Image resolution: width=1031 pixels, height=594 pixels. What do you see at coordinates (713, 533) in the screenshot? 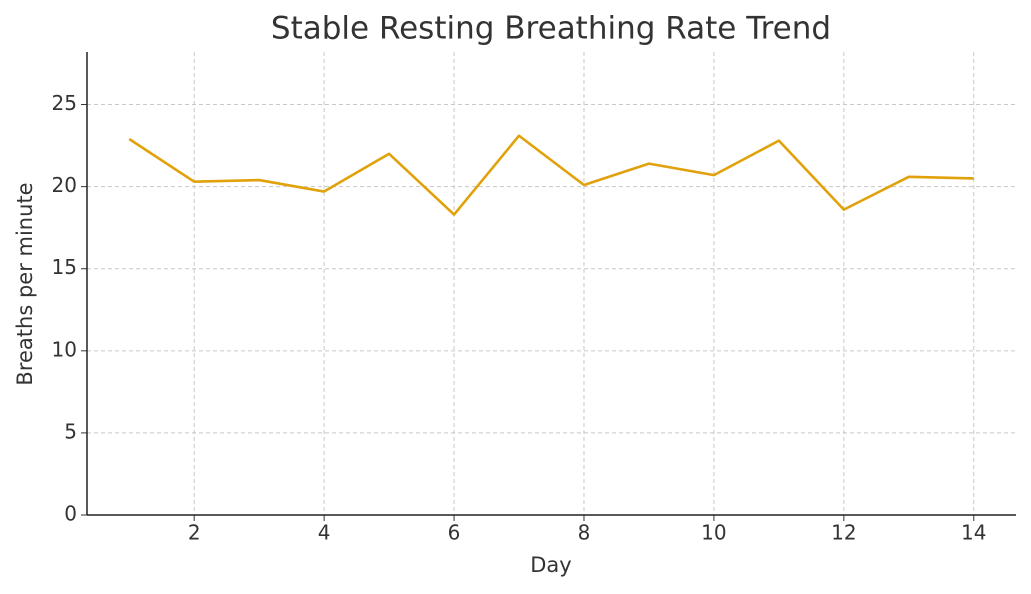
I see `x-tick-label: 10` at bounding box center [713, 533].